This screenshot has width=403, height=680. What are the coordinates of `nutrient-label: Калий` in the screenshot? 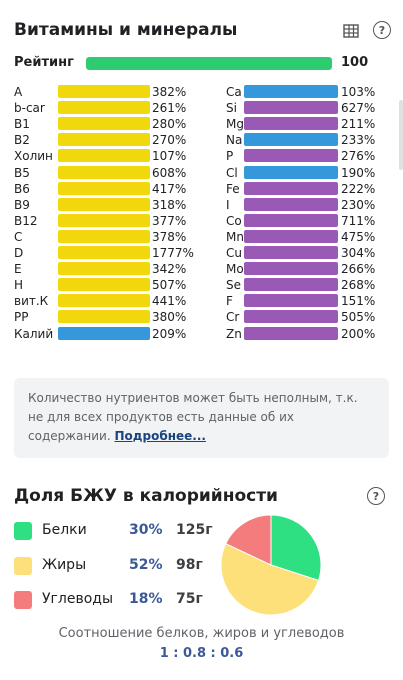 It's located at (34, 333).